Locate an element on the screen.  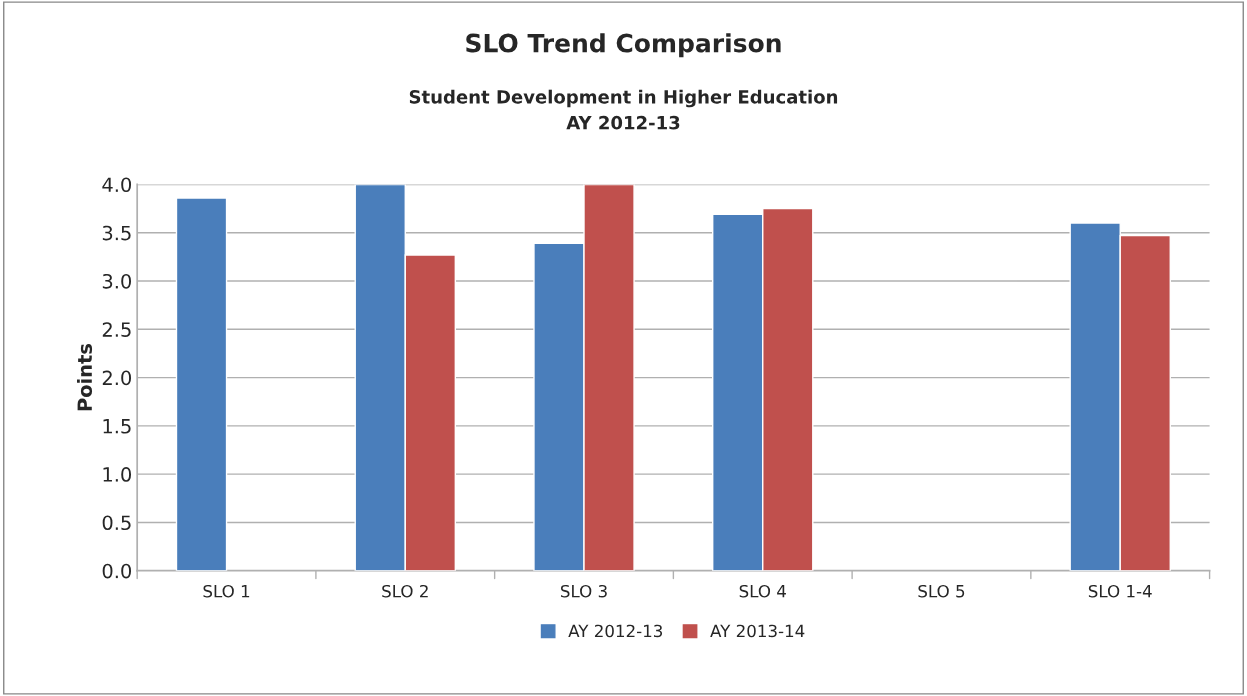
x-tick-label: SLO 3 is located at coordinates (583, 591).